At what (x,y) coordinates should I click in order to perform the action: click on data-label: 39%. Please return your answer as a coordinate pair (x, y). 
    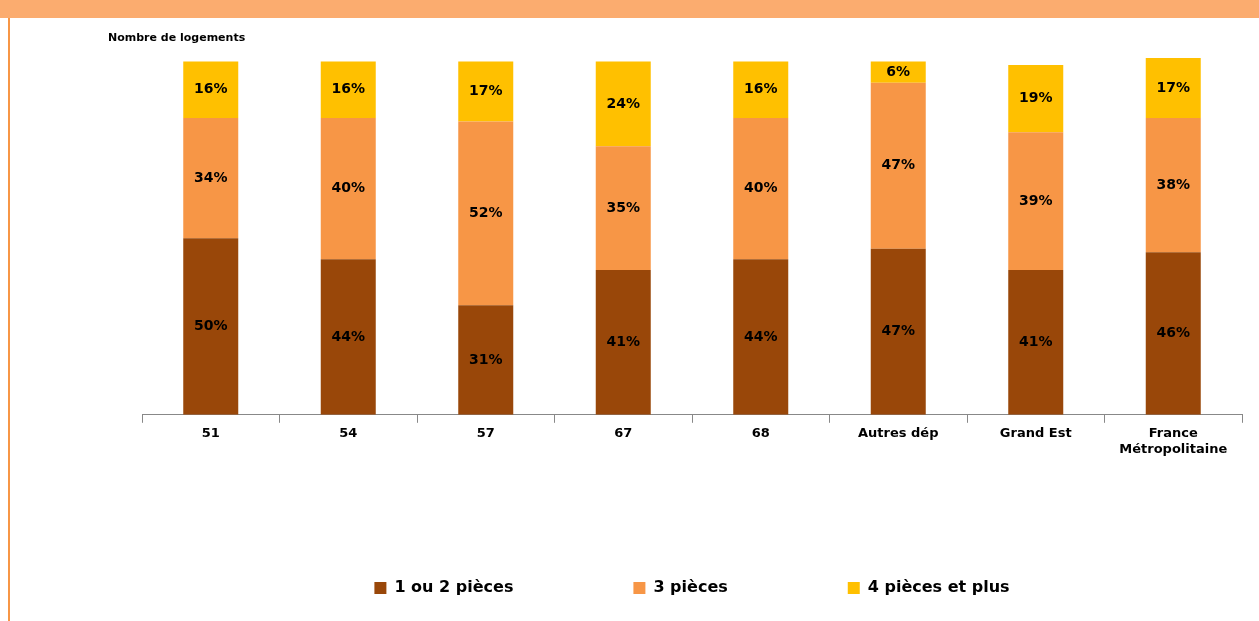
    Looking at the image, I should click on (1035, 199).